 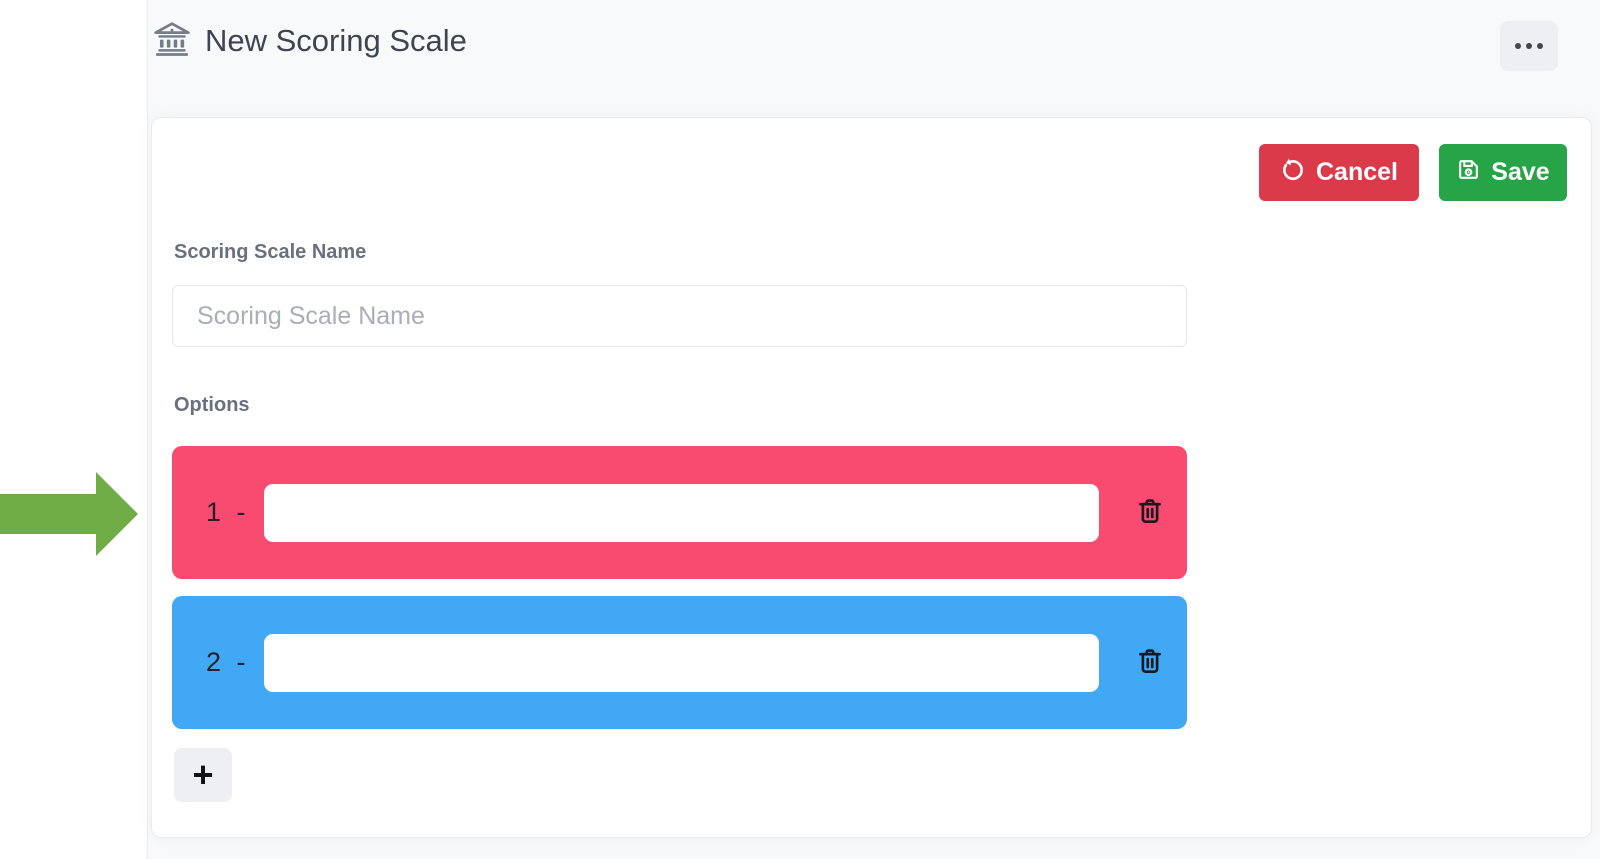 What do you see at coordinates (69, 514) in the screenshot?
I see `green-arrow-right-icon` at bounding box center [69, 514].